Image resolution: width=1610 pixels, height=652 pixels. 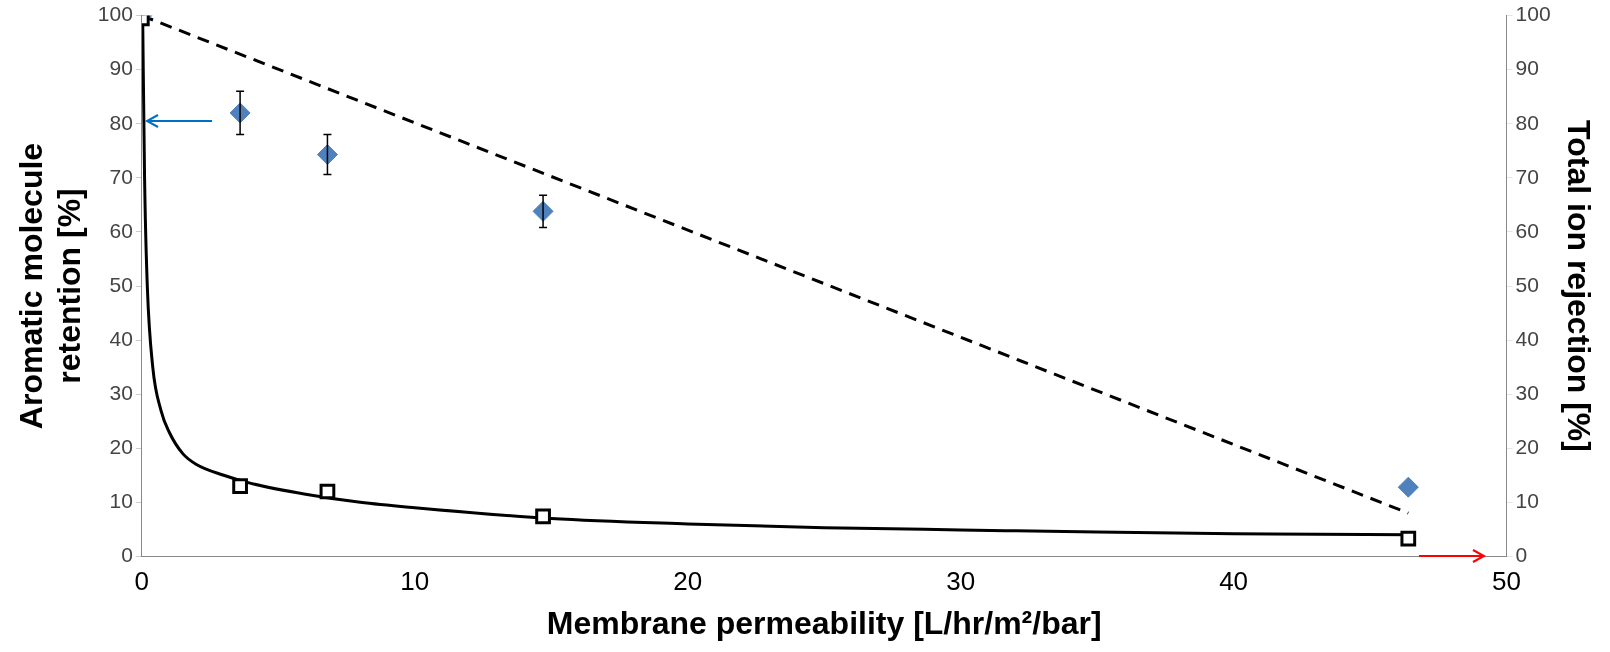 I want to click on y-tick-label: 40, so click(x=121, y=338).